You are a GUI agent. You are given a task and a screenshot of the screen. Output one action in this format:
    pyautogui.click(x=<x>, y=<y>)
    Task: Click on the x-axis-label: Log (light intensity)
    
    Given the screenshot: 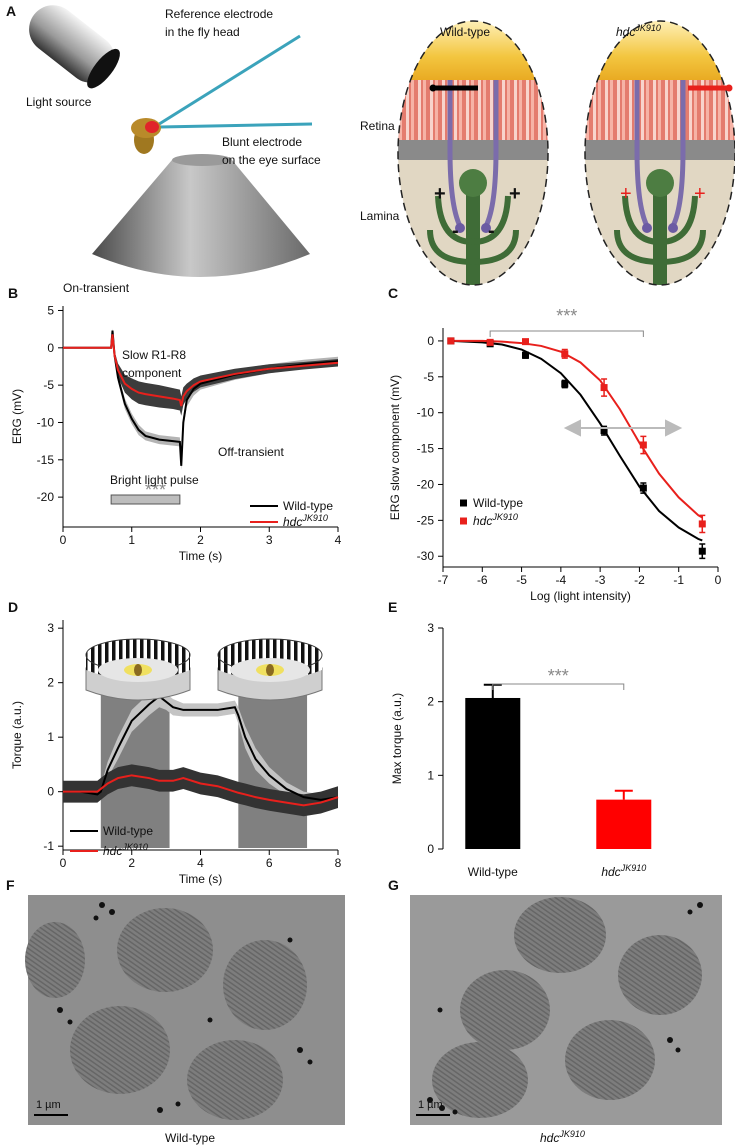 What is the action you would take?
    pyautogui.click(x=580, y=596)
    